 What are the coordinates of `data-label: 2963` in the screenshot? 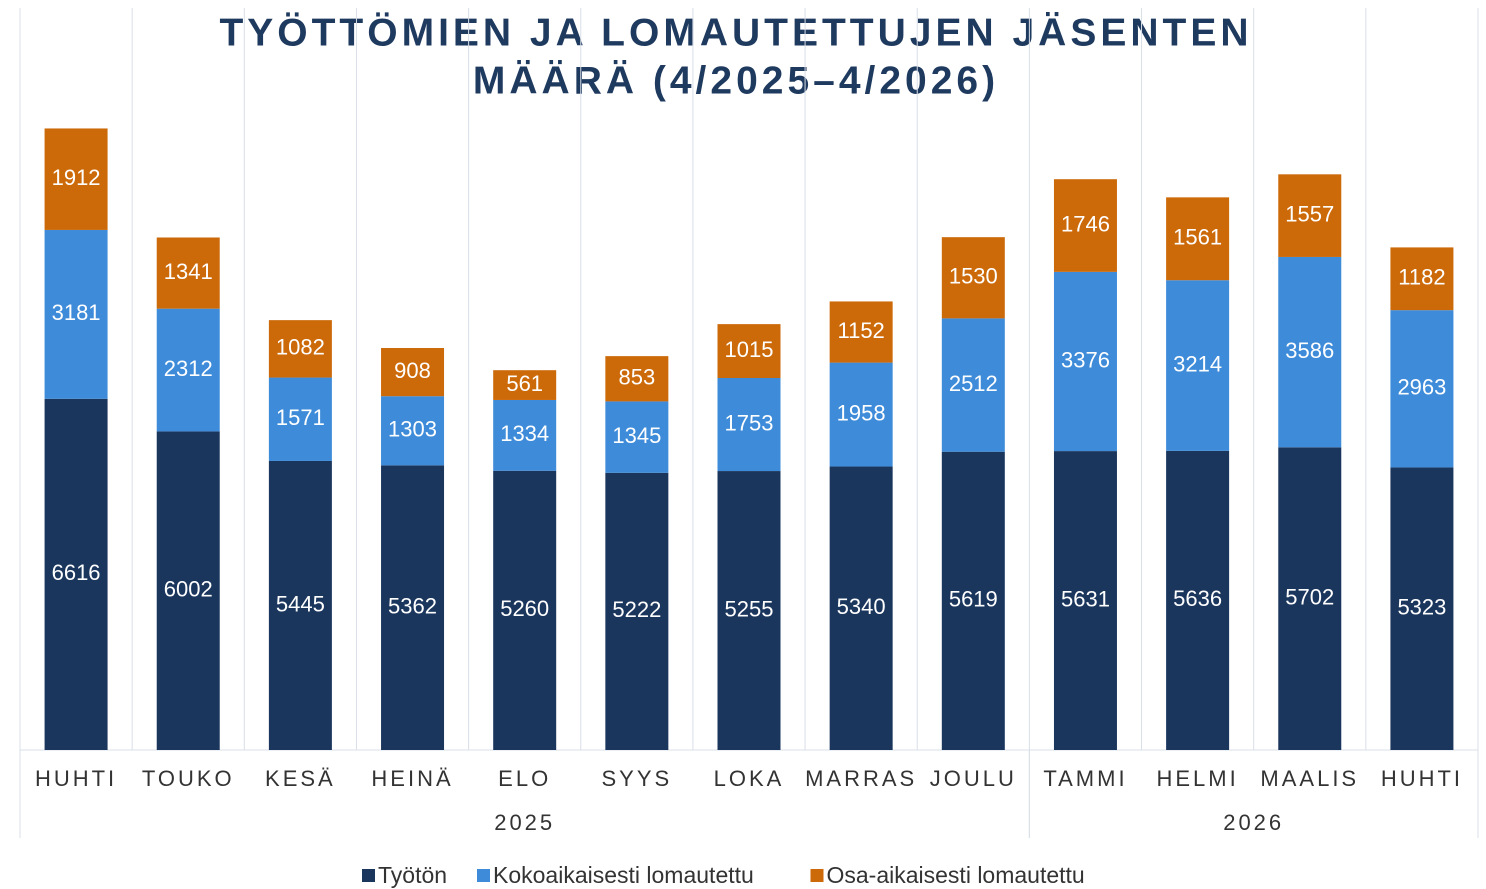 It's located at (1421, 387).